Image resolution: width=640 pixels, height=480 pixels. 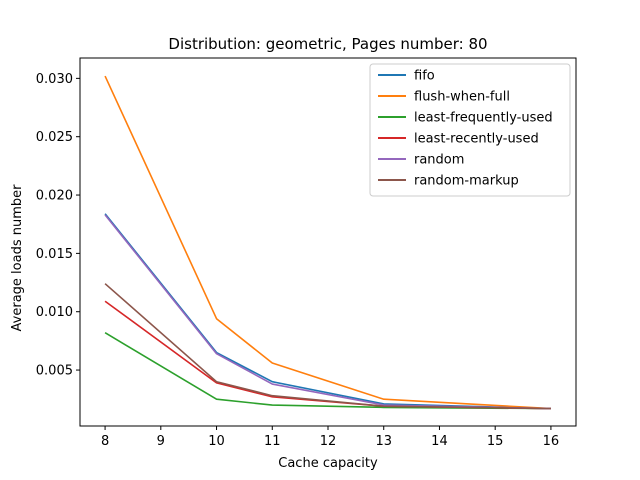 What do you see at coordinates (328, 463) in the screenshot?
I see `x-axis-label: Cache capacity` at bounding box center [328, 463].